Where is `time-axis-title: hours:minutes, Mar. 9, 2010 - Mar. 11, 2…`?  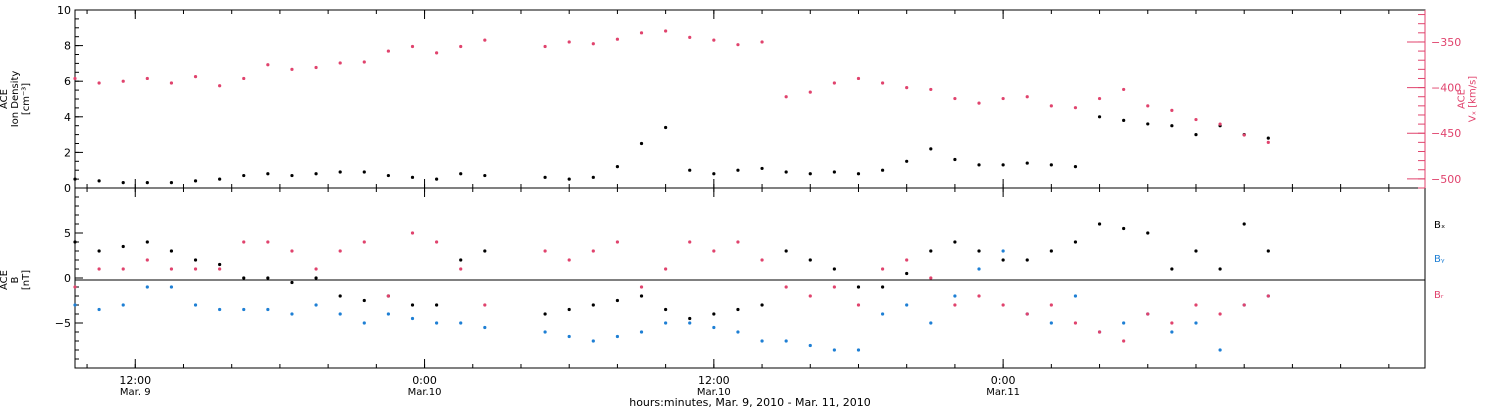
time-axis-title: hours:minutes, Mar. 9, 2010 - Mar. 11, 2… is located at coordinates (750, 402).